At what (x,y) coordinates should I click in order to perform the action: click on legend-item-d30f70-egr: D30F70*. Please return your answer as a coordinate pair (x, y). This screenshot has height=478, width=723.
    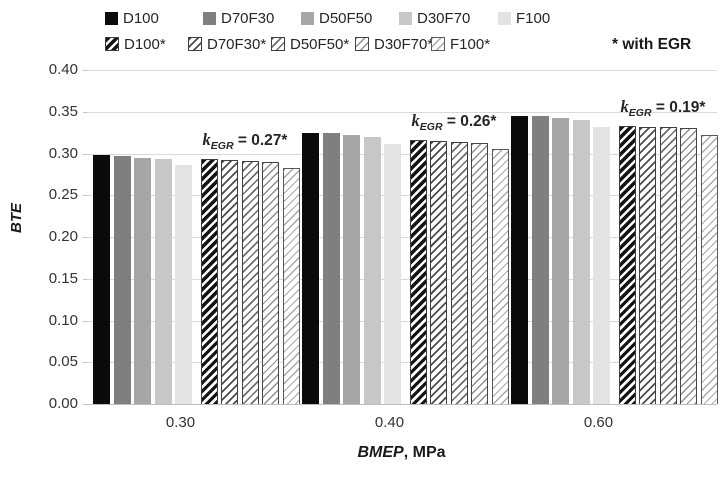
    Looking at the image, I should click on (394, 44).